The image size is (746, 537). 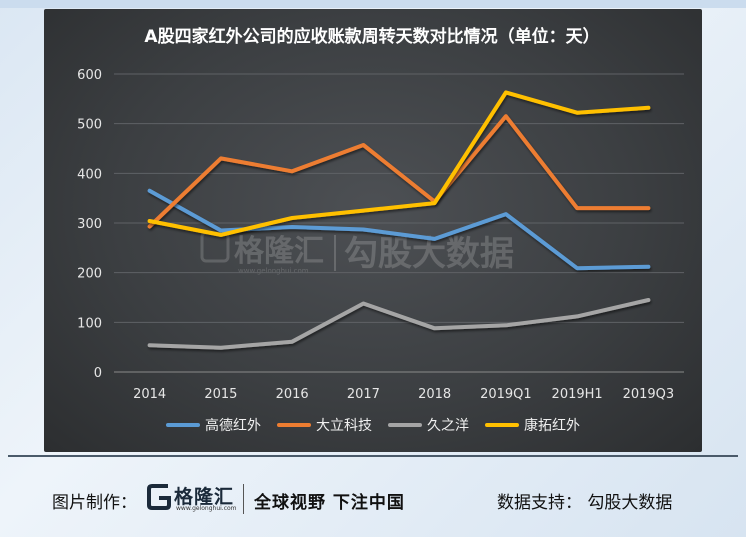 What do you see at coordinates (649, 394) in the screenshot?
I see `x-tick-label: 2019Q3` at bounding box center [649, 394].